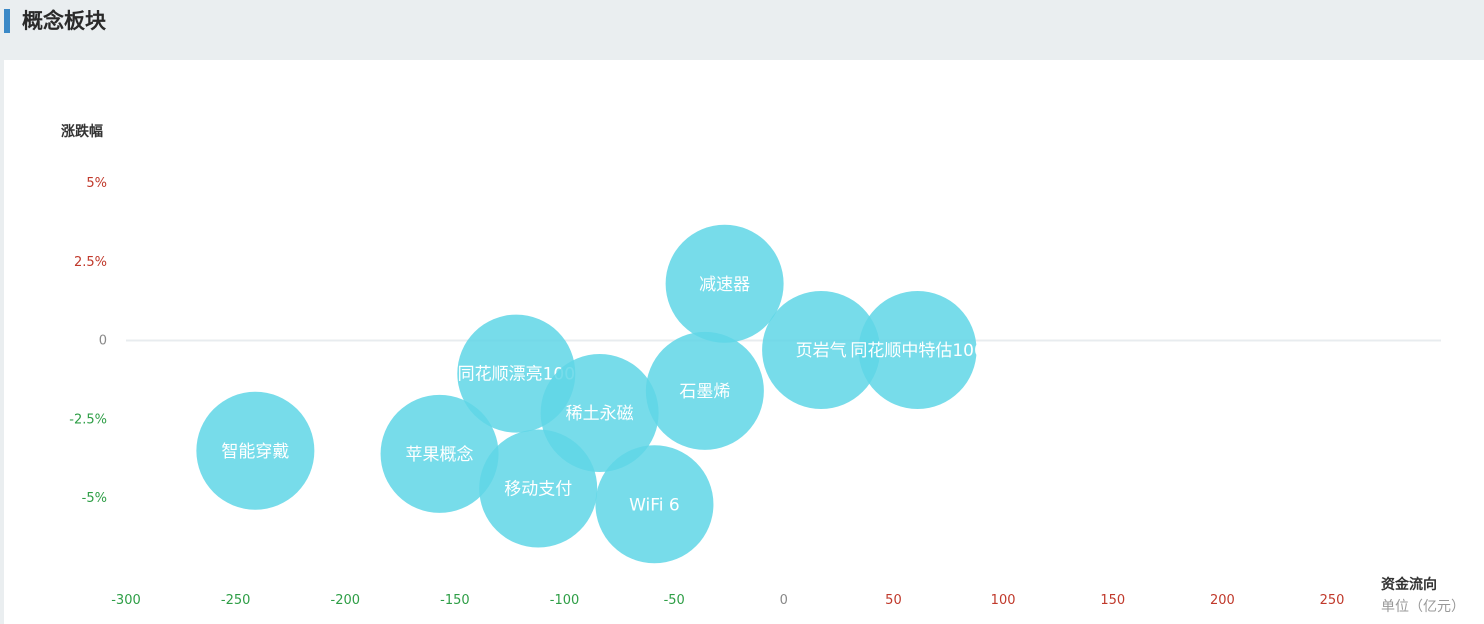 The image size is (1484, 624). I want to click on x-tick-label: -50, so click(674, 600).